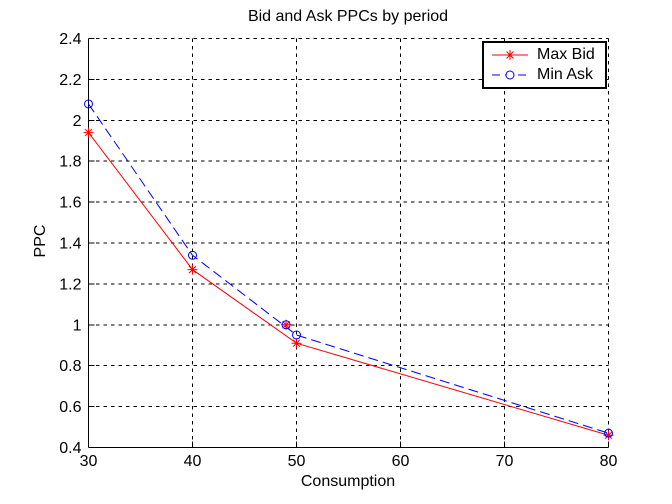  What do you see at coordinates (77, 121) in the screenshot?
I see `y-tick-label: 2` at bounding box center [77, 121].